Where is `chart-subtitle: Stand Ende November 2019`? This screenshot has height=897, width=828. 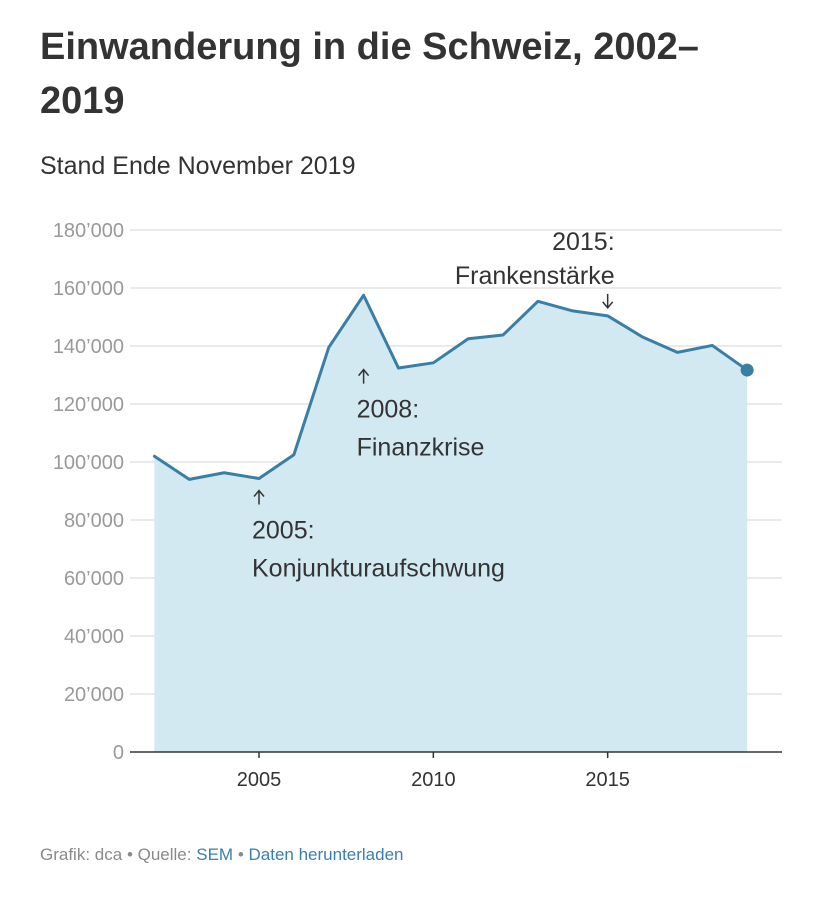
chart-subtitle: Stand Ende November 2019 is located at coordinates (198, 166).